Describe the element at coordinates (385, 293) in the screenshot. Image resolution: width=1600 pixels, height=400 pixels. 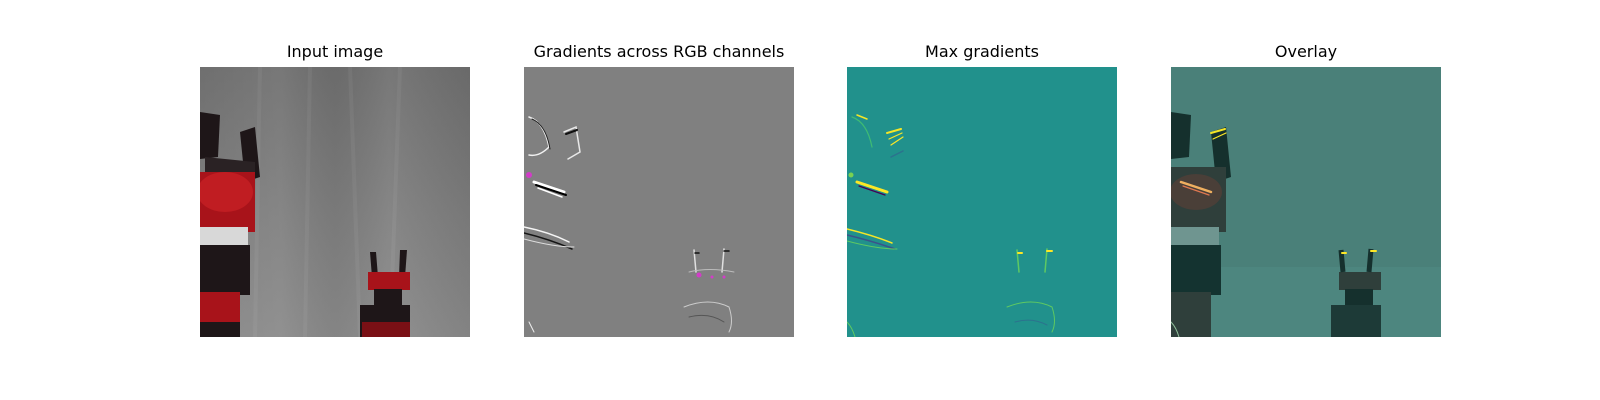
I see `robot-arm-right` at that location.